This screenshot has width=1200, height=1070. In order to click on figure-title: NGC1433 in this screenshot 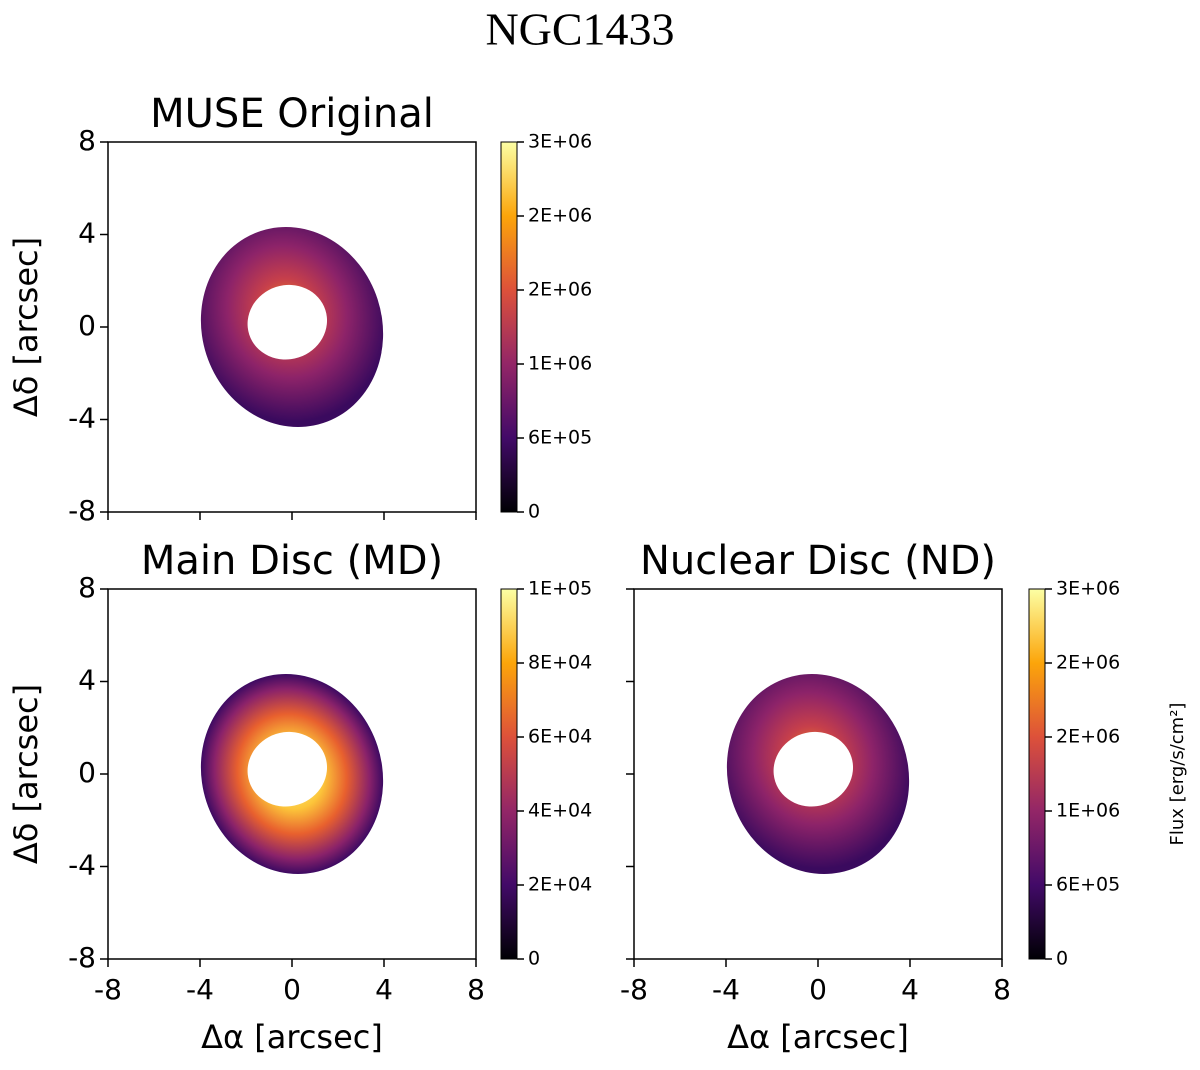, I will do `click(579, 29)`.